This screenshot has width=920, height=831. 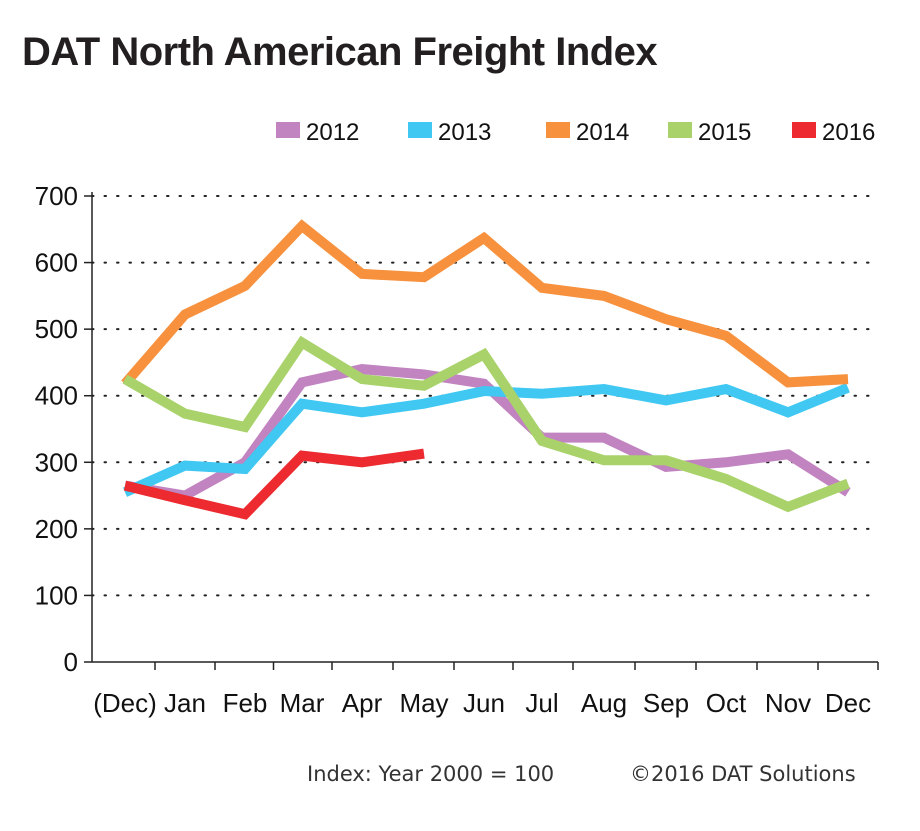 I want to click on y-tick-label: 500, so click(x=56, y=329).